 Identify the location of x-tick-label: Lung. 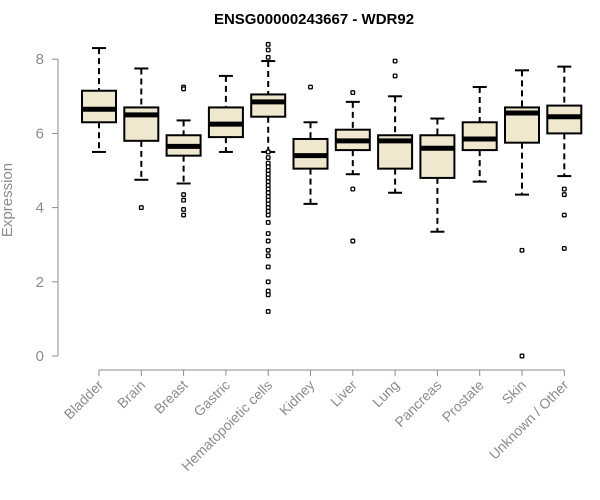
(385, 393).